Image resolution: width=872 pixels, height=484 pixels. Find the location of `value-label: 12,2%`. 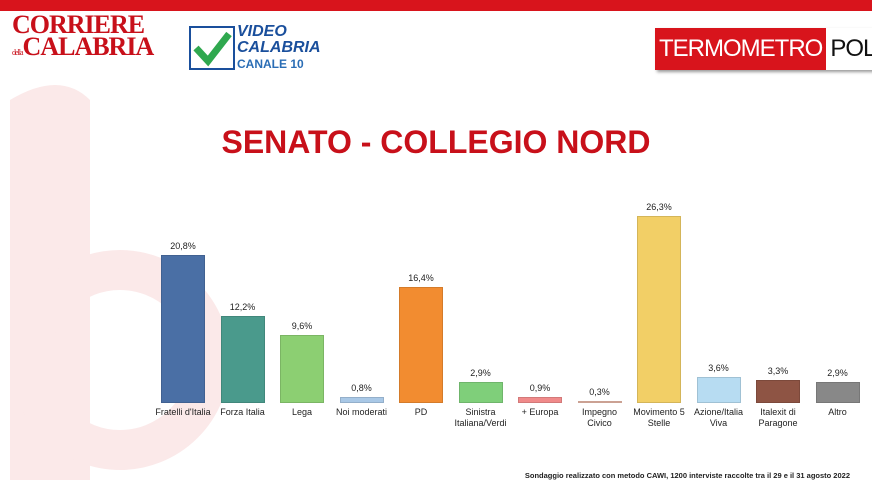

value-label: 12,2% is located at coordinates (242, 307).